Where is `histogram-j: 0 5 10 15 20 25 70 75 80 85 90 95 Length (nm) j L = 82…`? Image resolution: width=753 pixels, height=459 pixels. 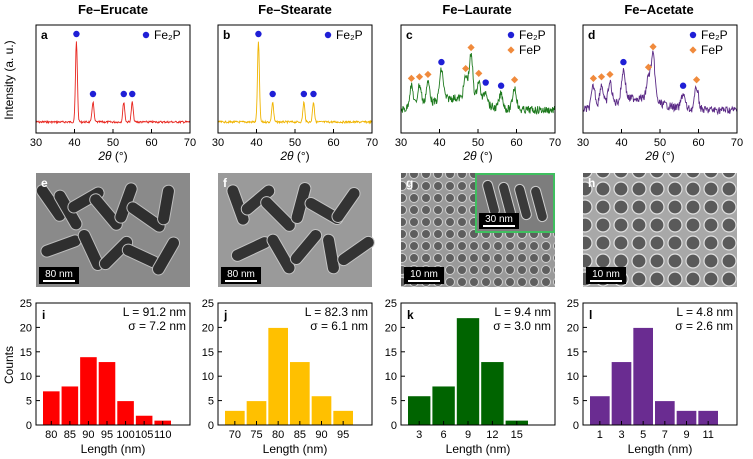
histogram-j: 0 5 10 15 20 25 70 75 80 85 90 95 Length (nm) j L = 82… is located at coordinates (287, 377).